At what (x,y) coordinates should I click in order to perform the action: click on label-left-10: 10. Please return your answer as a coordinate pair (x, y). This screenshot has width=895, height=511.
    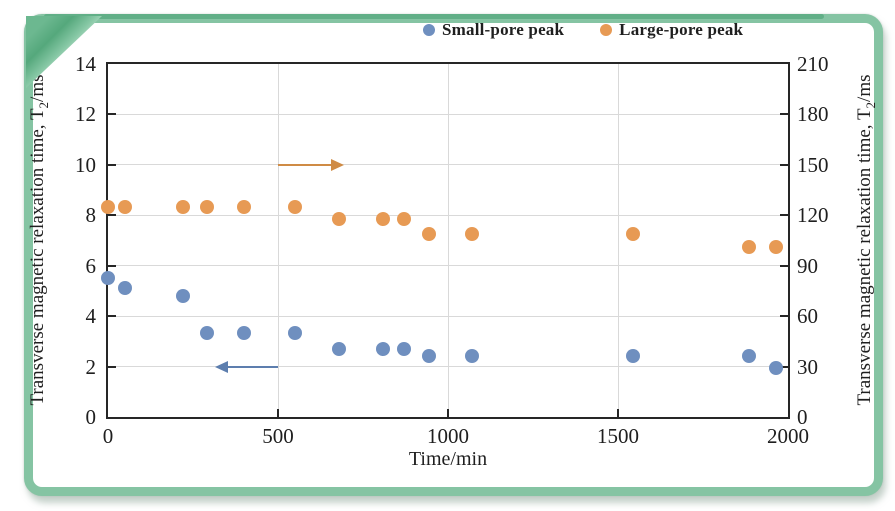
    Looking at the image, I should click on (85, 164).